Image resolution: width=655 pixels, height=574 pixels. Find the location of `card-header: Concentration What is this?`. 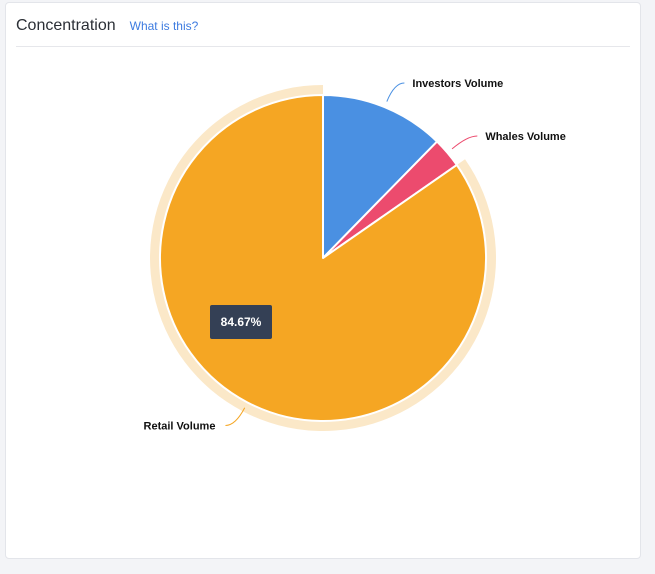

card-header: Concentration What is this? is located at coordinates (323, 31).